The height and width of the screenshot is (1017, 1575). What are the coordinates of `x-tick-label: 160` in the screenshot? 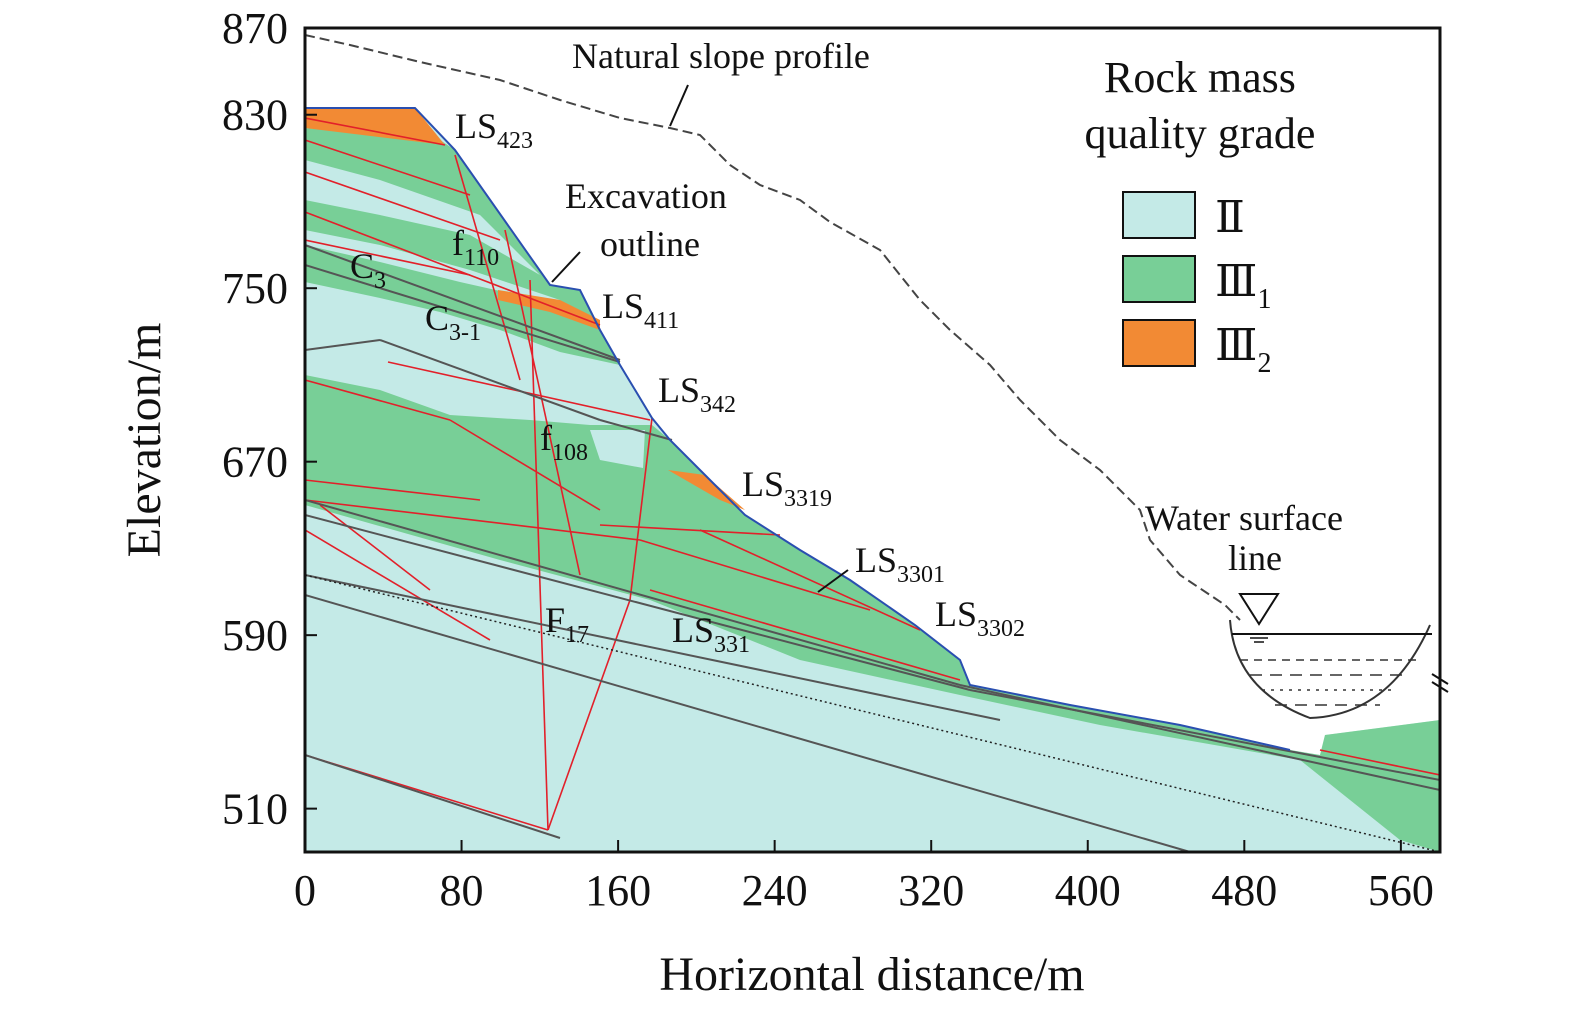 It's located at (618, 890).